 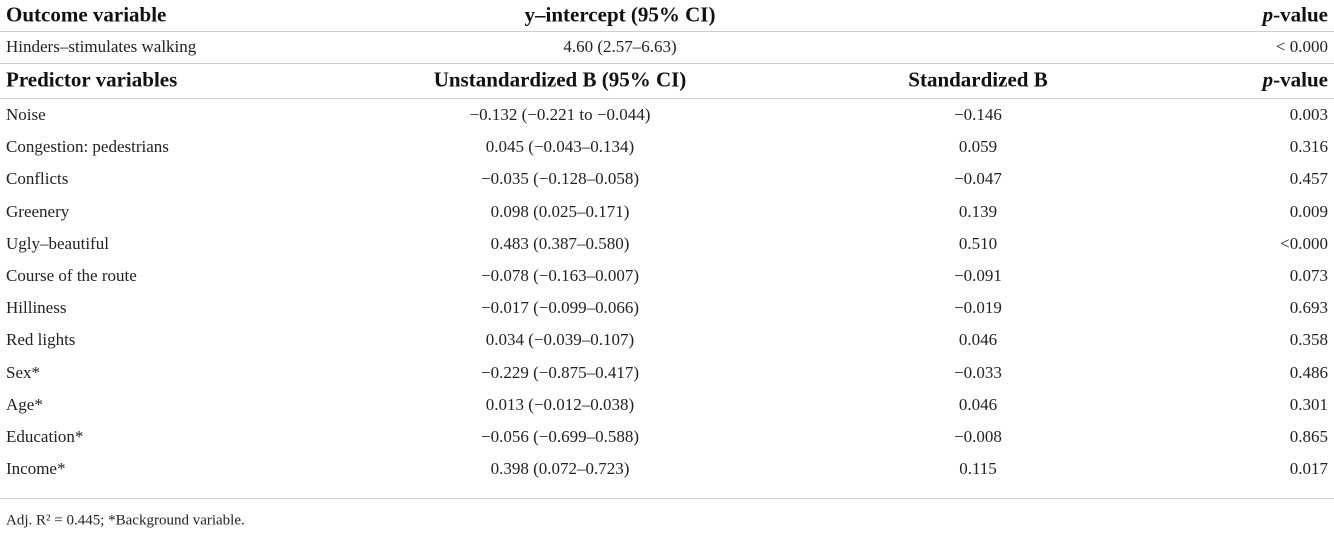 I want to click on cell: 0.034 (−0.039–0.107), so click(x=560, y=340).